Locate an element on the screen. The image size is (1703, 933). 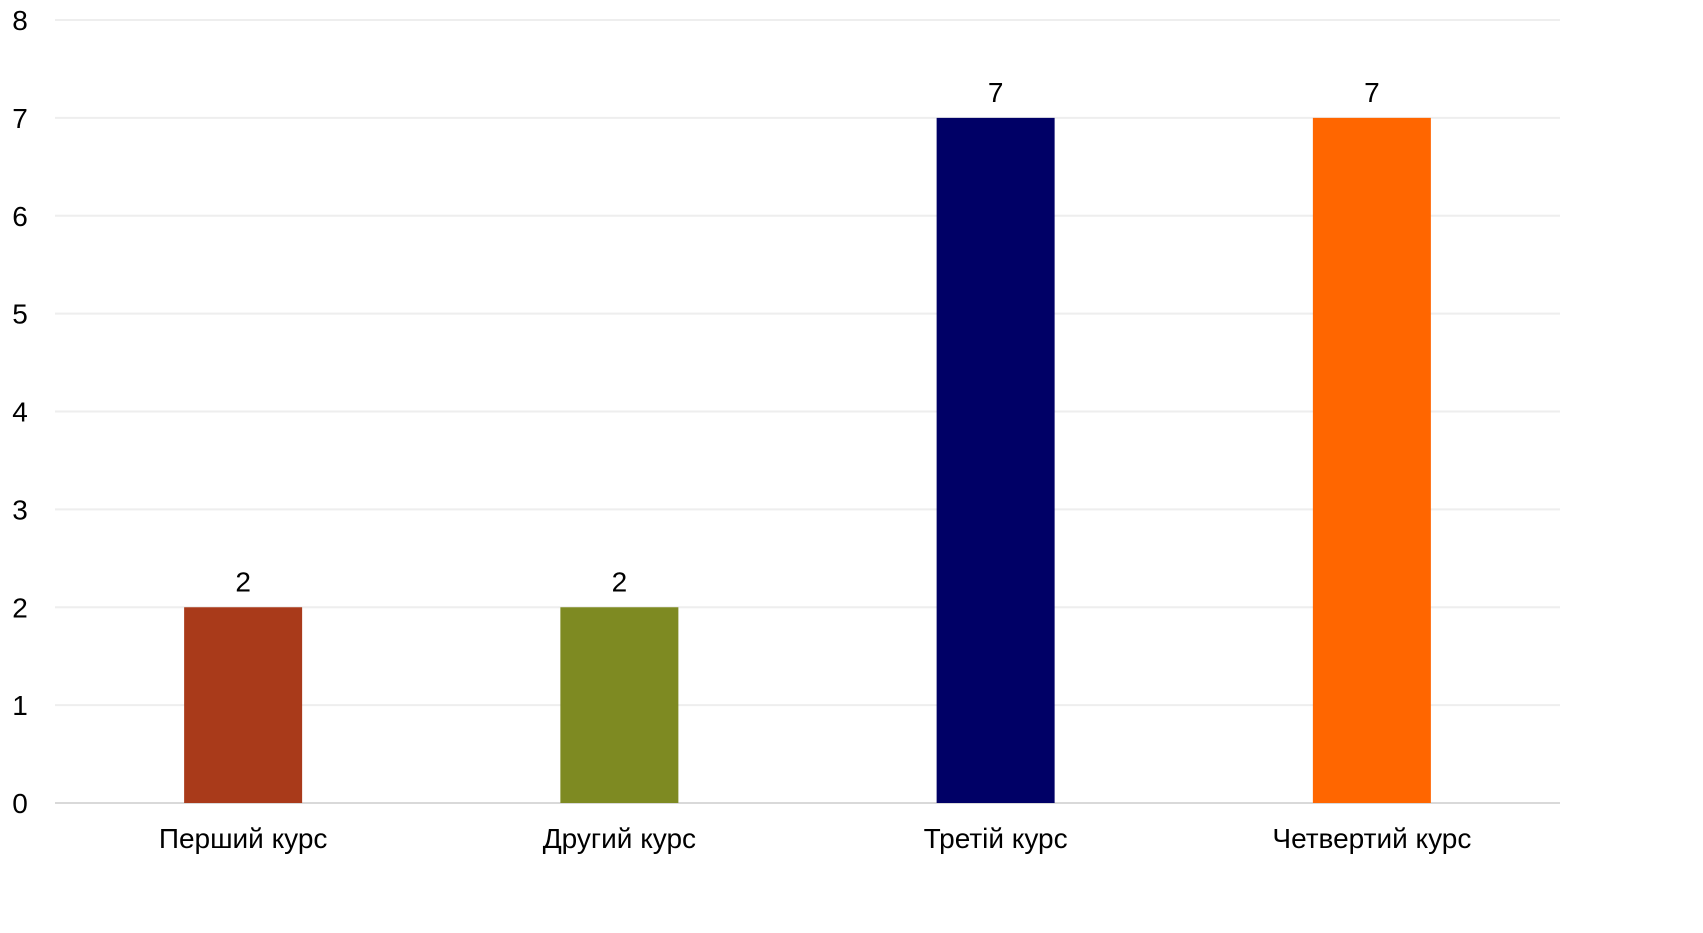
y-tick-label: 1 is located at coordinates (20, 705).